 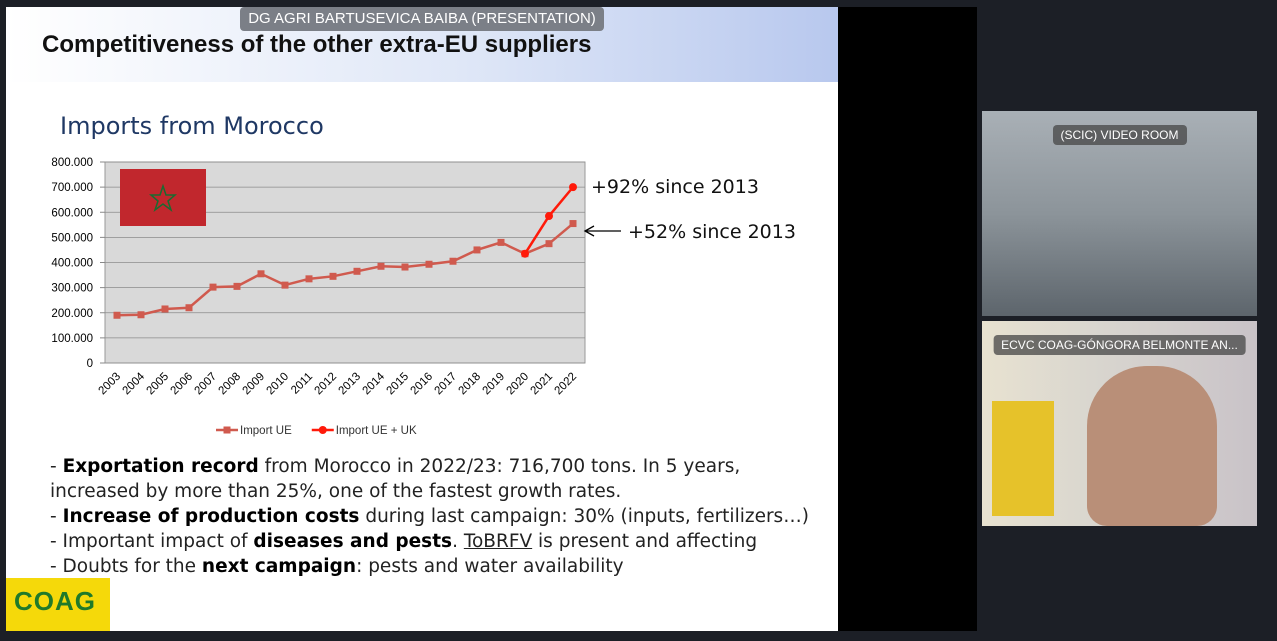 I want to click on flag-star, so click(x=163, y=198).